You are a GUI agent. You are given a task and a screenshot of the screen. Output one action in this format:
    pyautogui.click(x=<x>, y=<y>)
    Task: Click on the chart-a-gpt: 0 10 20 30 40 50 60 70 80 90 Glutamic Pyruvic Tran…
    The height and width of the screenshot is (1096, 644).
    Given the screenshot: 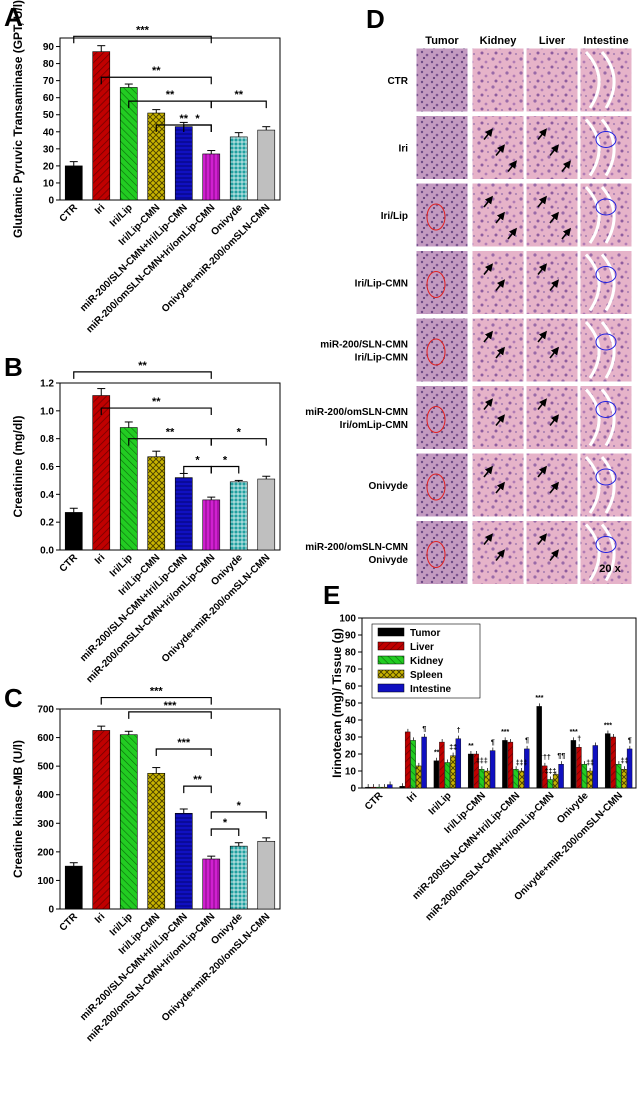 What is the action you would take?
    pyautogui.click(x=146, y=167)
    